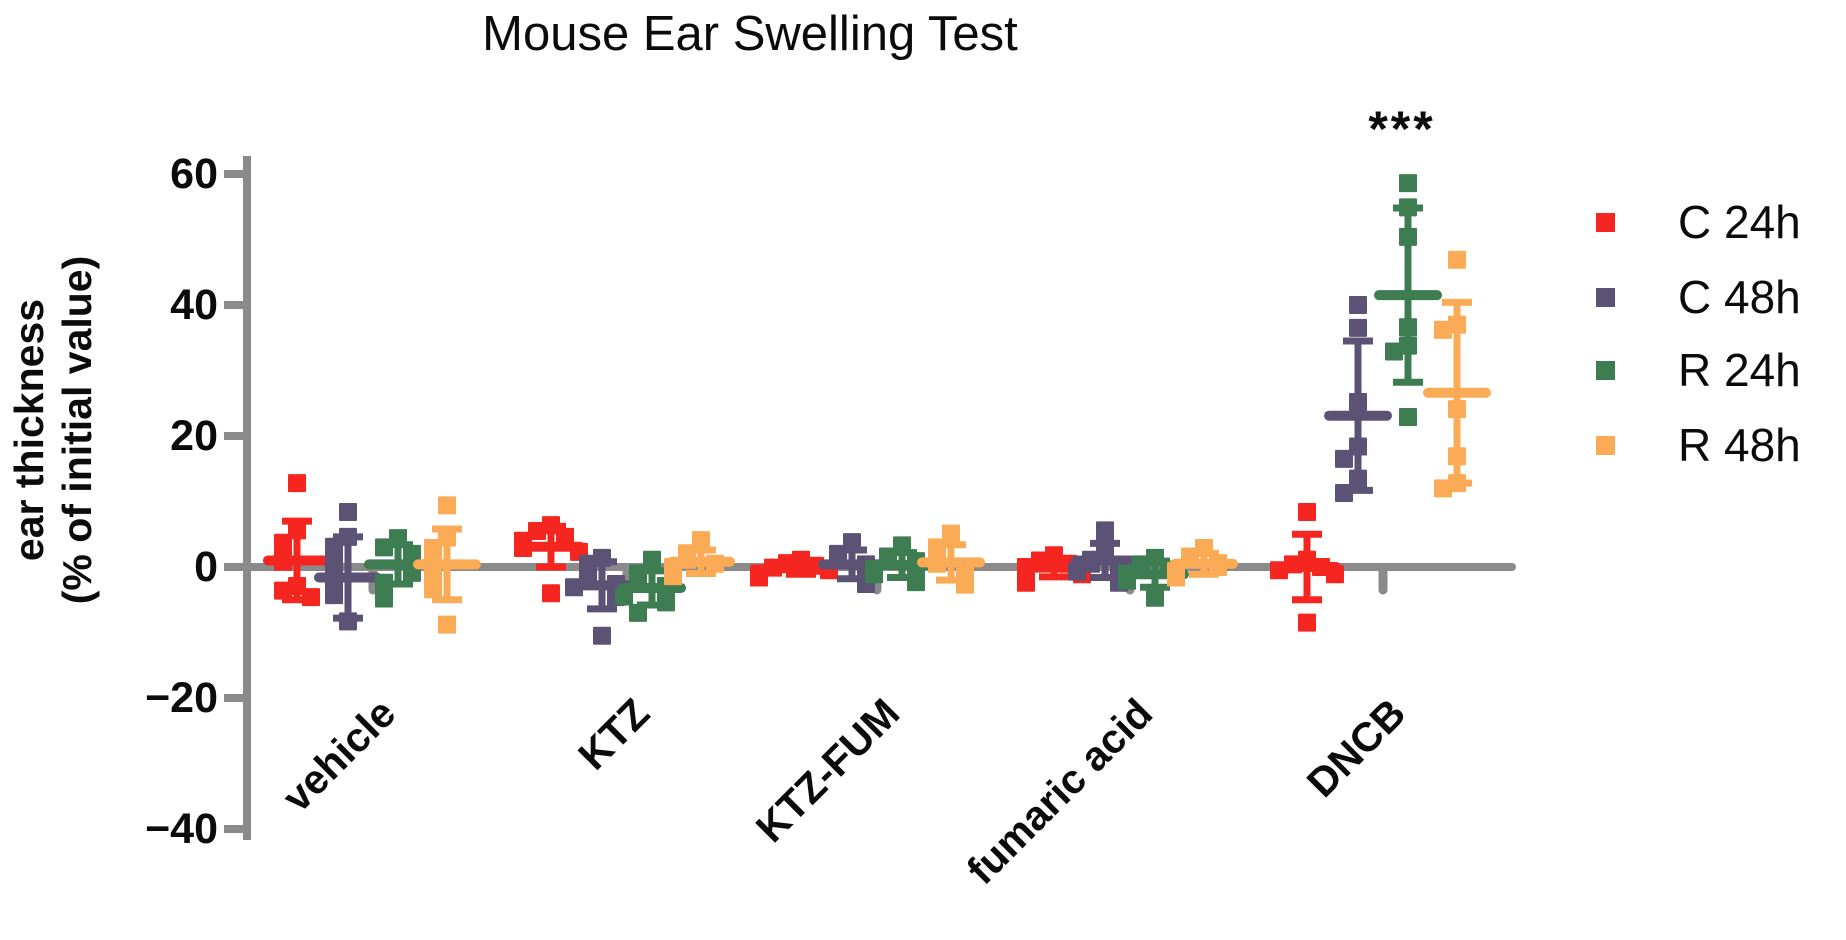 This screenshot has height=940, width=1846. I want to click on legend-label-r48: R 48h, so click(1739, 445).